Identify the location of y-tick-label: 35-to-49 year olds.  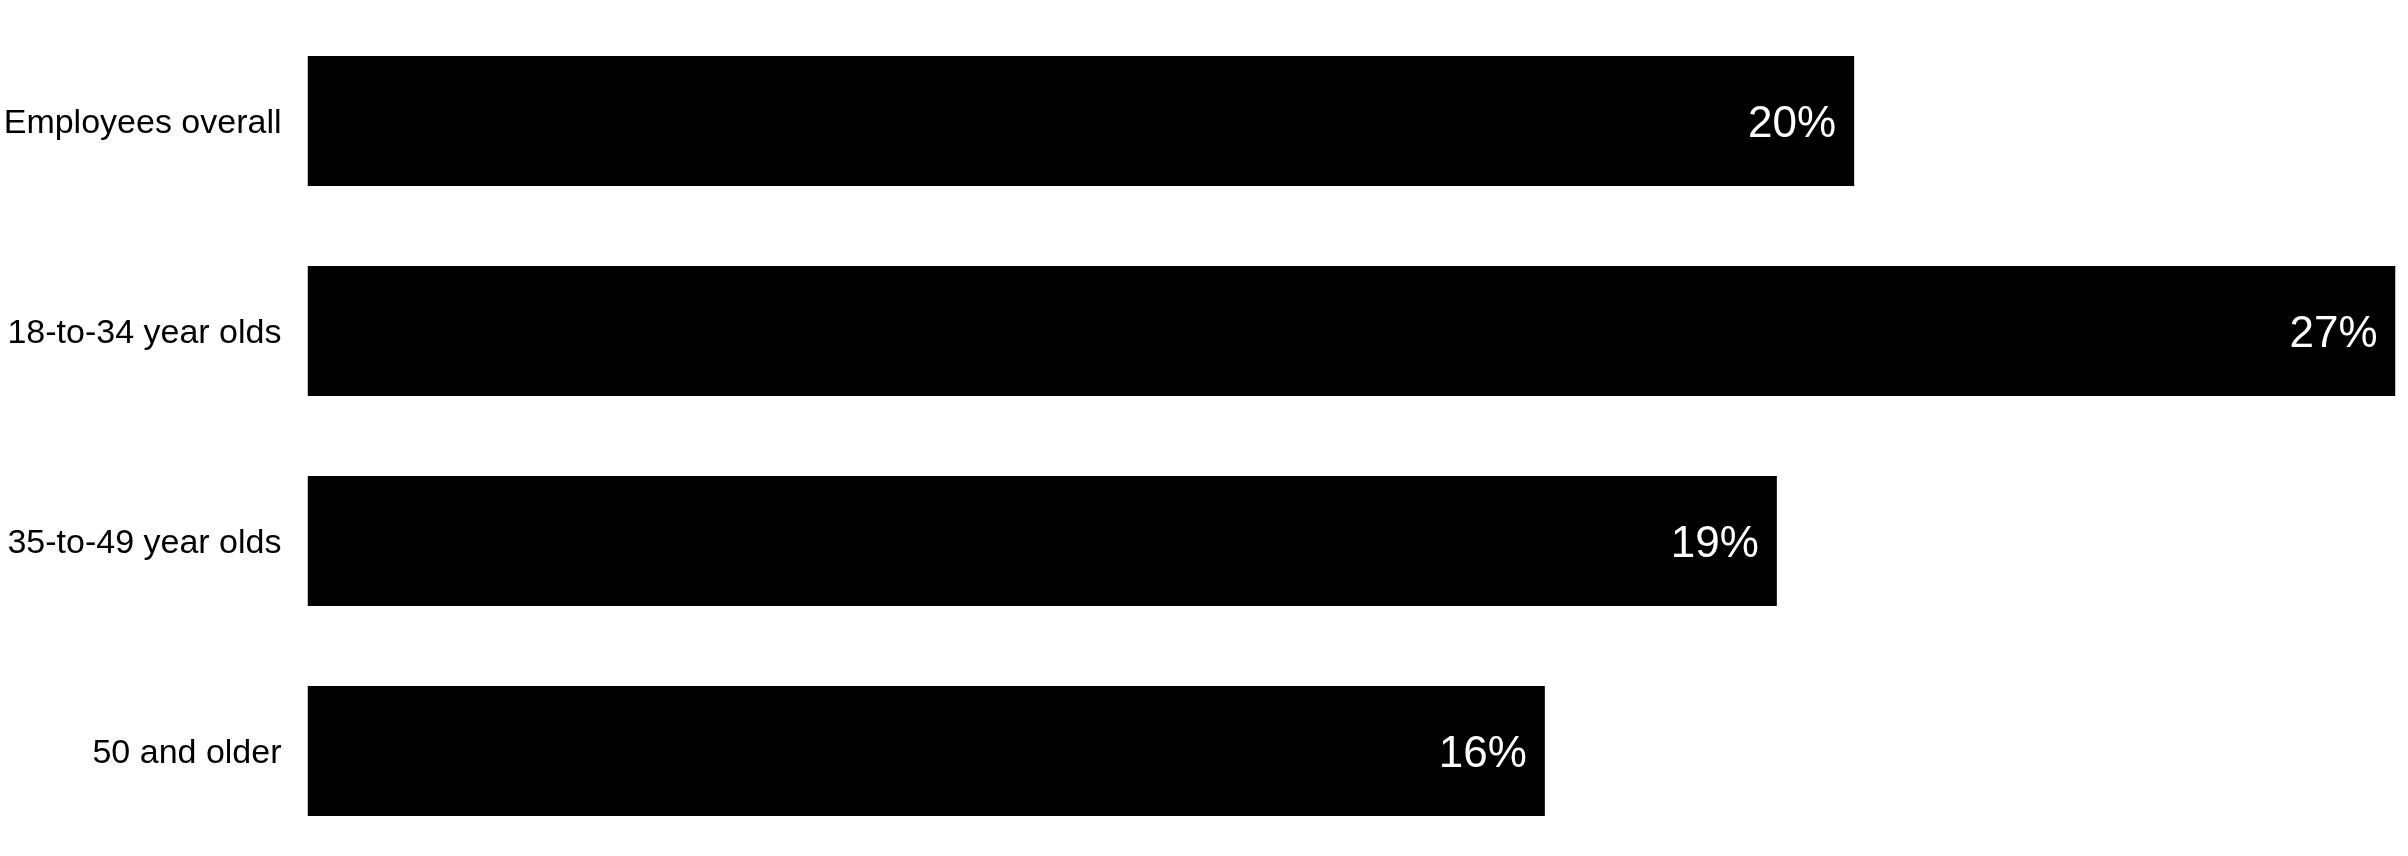
(144, 541).